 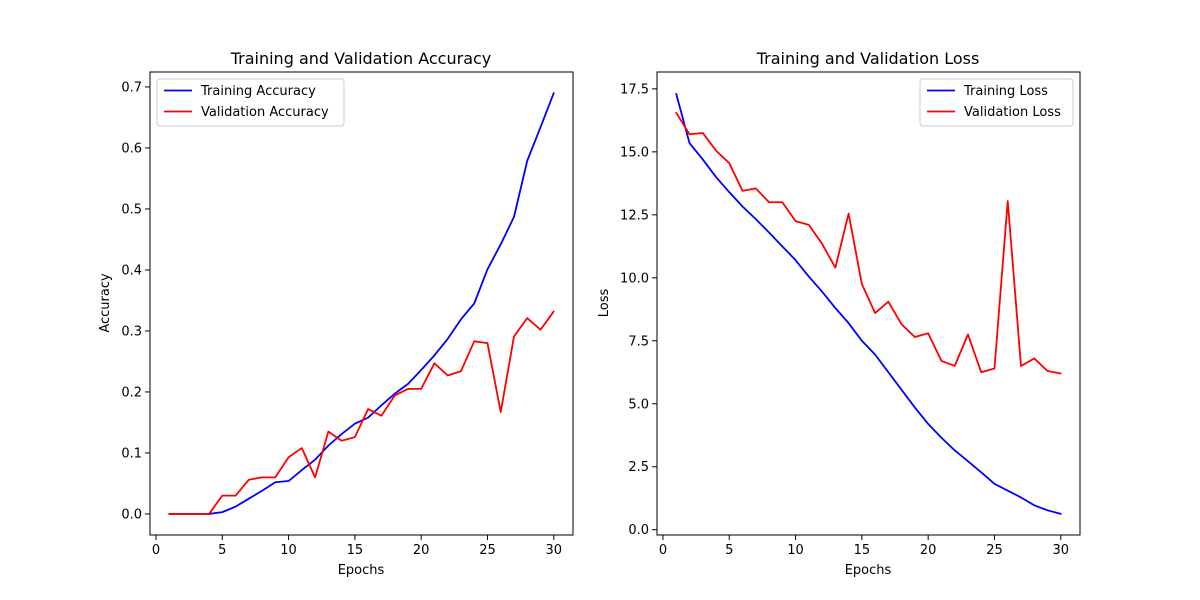 I want to click on loss-series-line-validation, so click(x=868, y=243).